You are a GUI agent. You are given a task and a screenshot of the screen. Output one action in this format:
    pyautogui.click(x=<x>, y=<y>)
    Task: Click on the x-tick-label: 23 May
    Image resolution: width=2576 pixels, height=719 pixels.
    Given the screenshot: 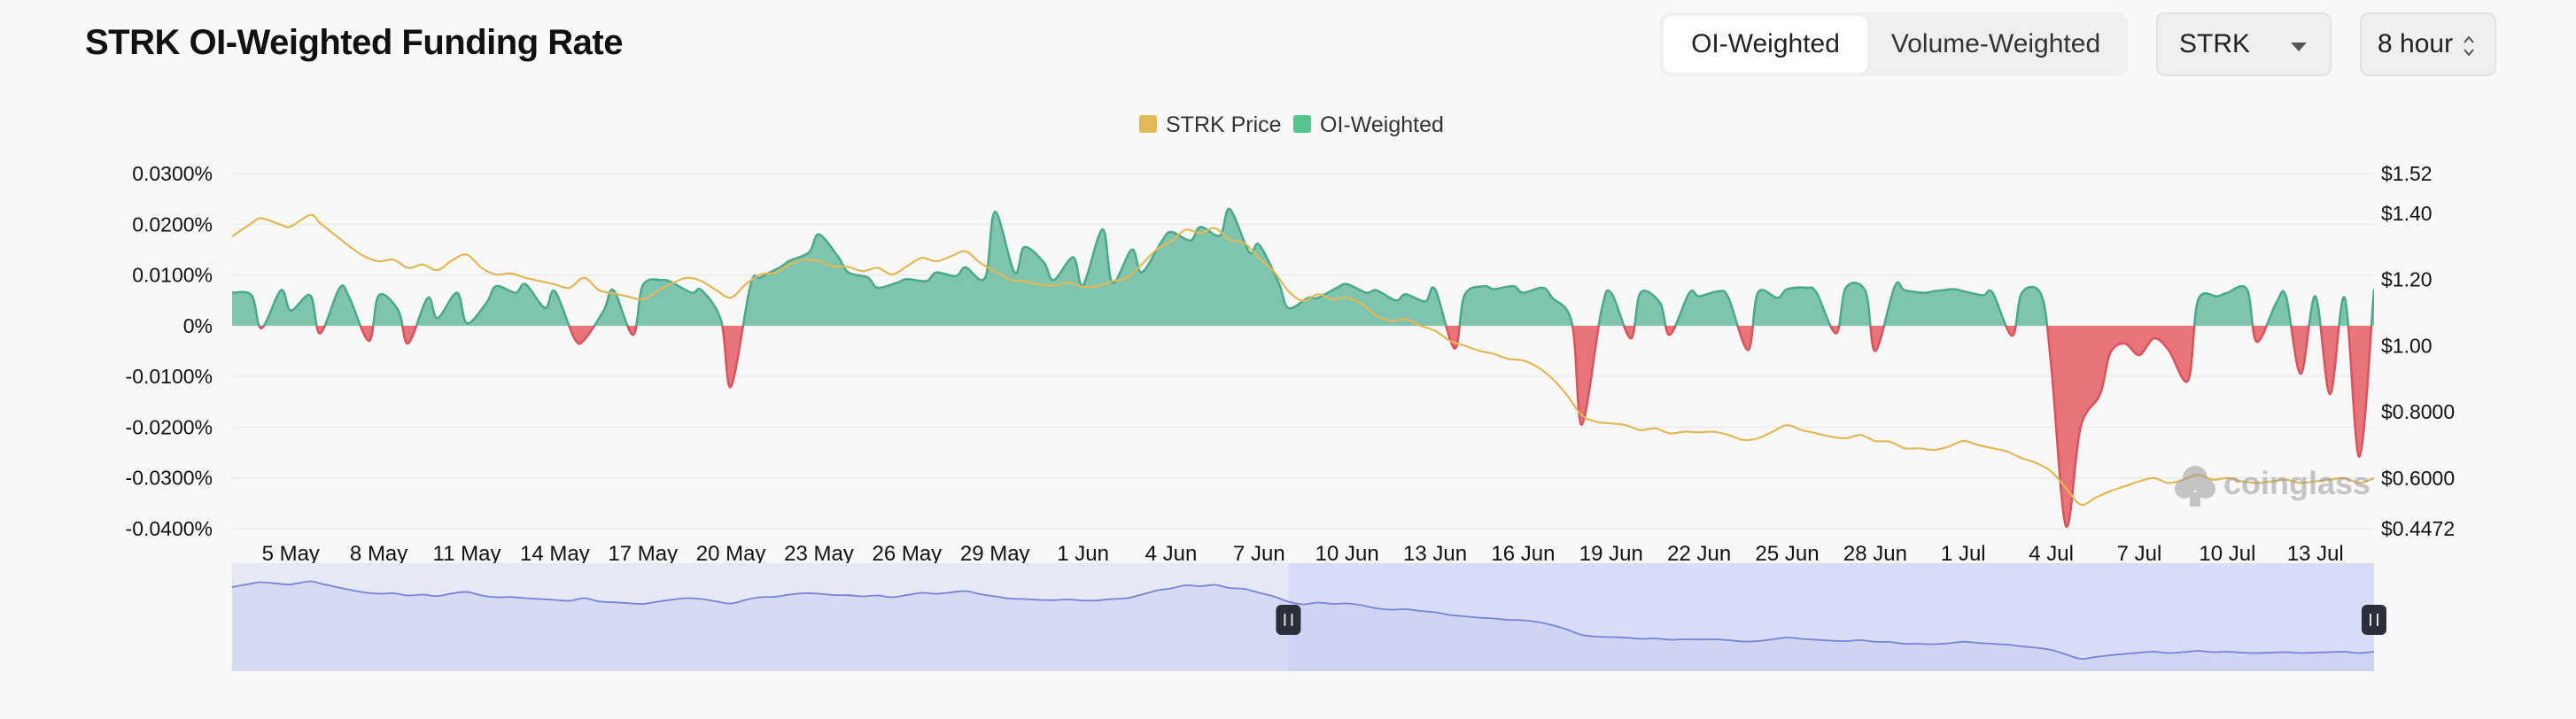 What is the action you would take?
    pyautogui.click(x=819, y=554)
    